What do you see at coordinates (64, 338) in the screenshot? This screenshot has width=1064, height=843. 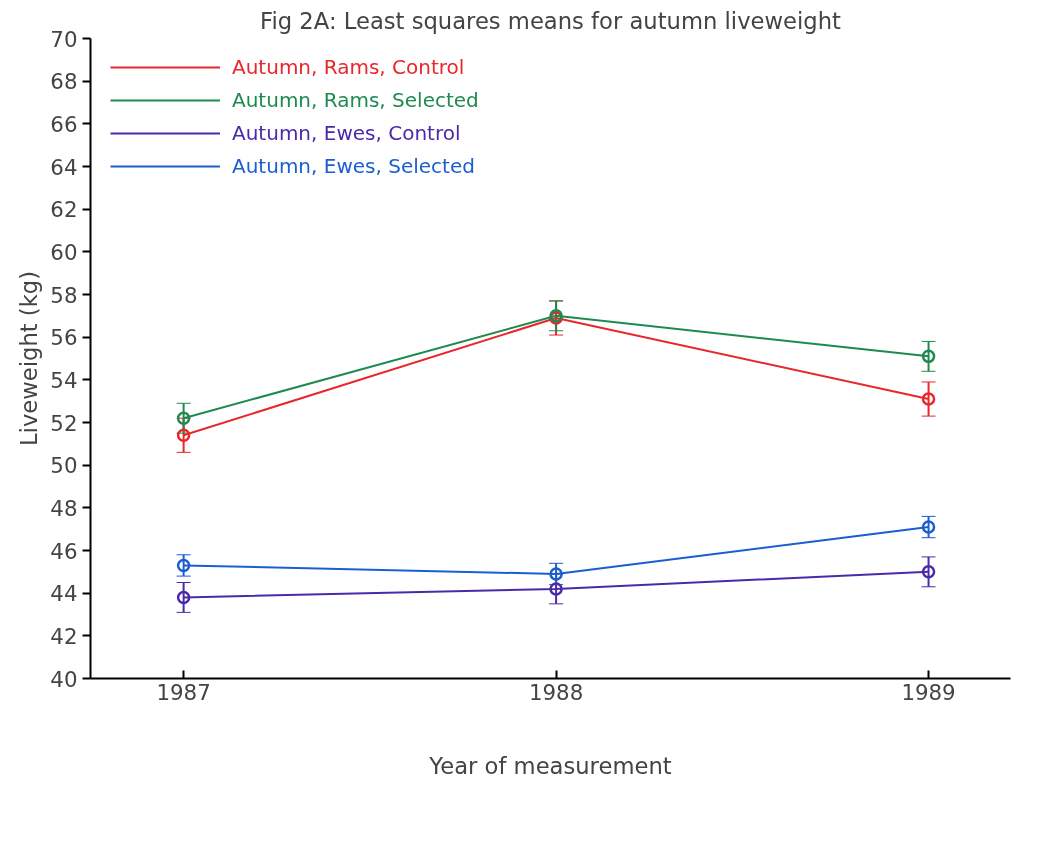 I see `y-tick-label: 56` at bounding box center [64, 338].